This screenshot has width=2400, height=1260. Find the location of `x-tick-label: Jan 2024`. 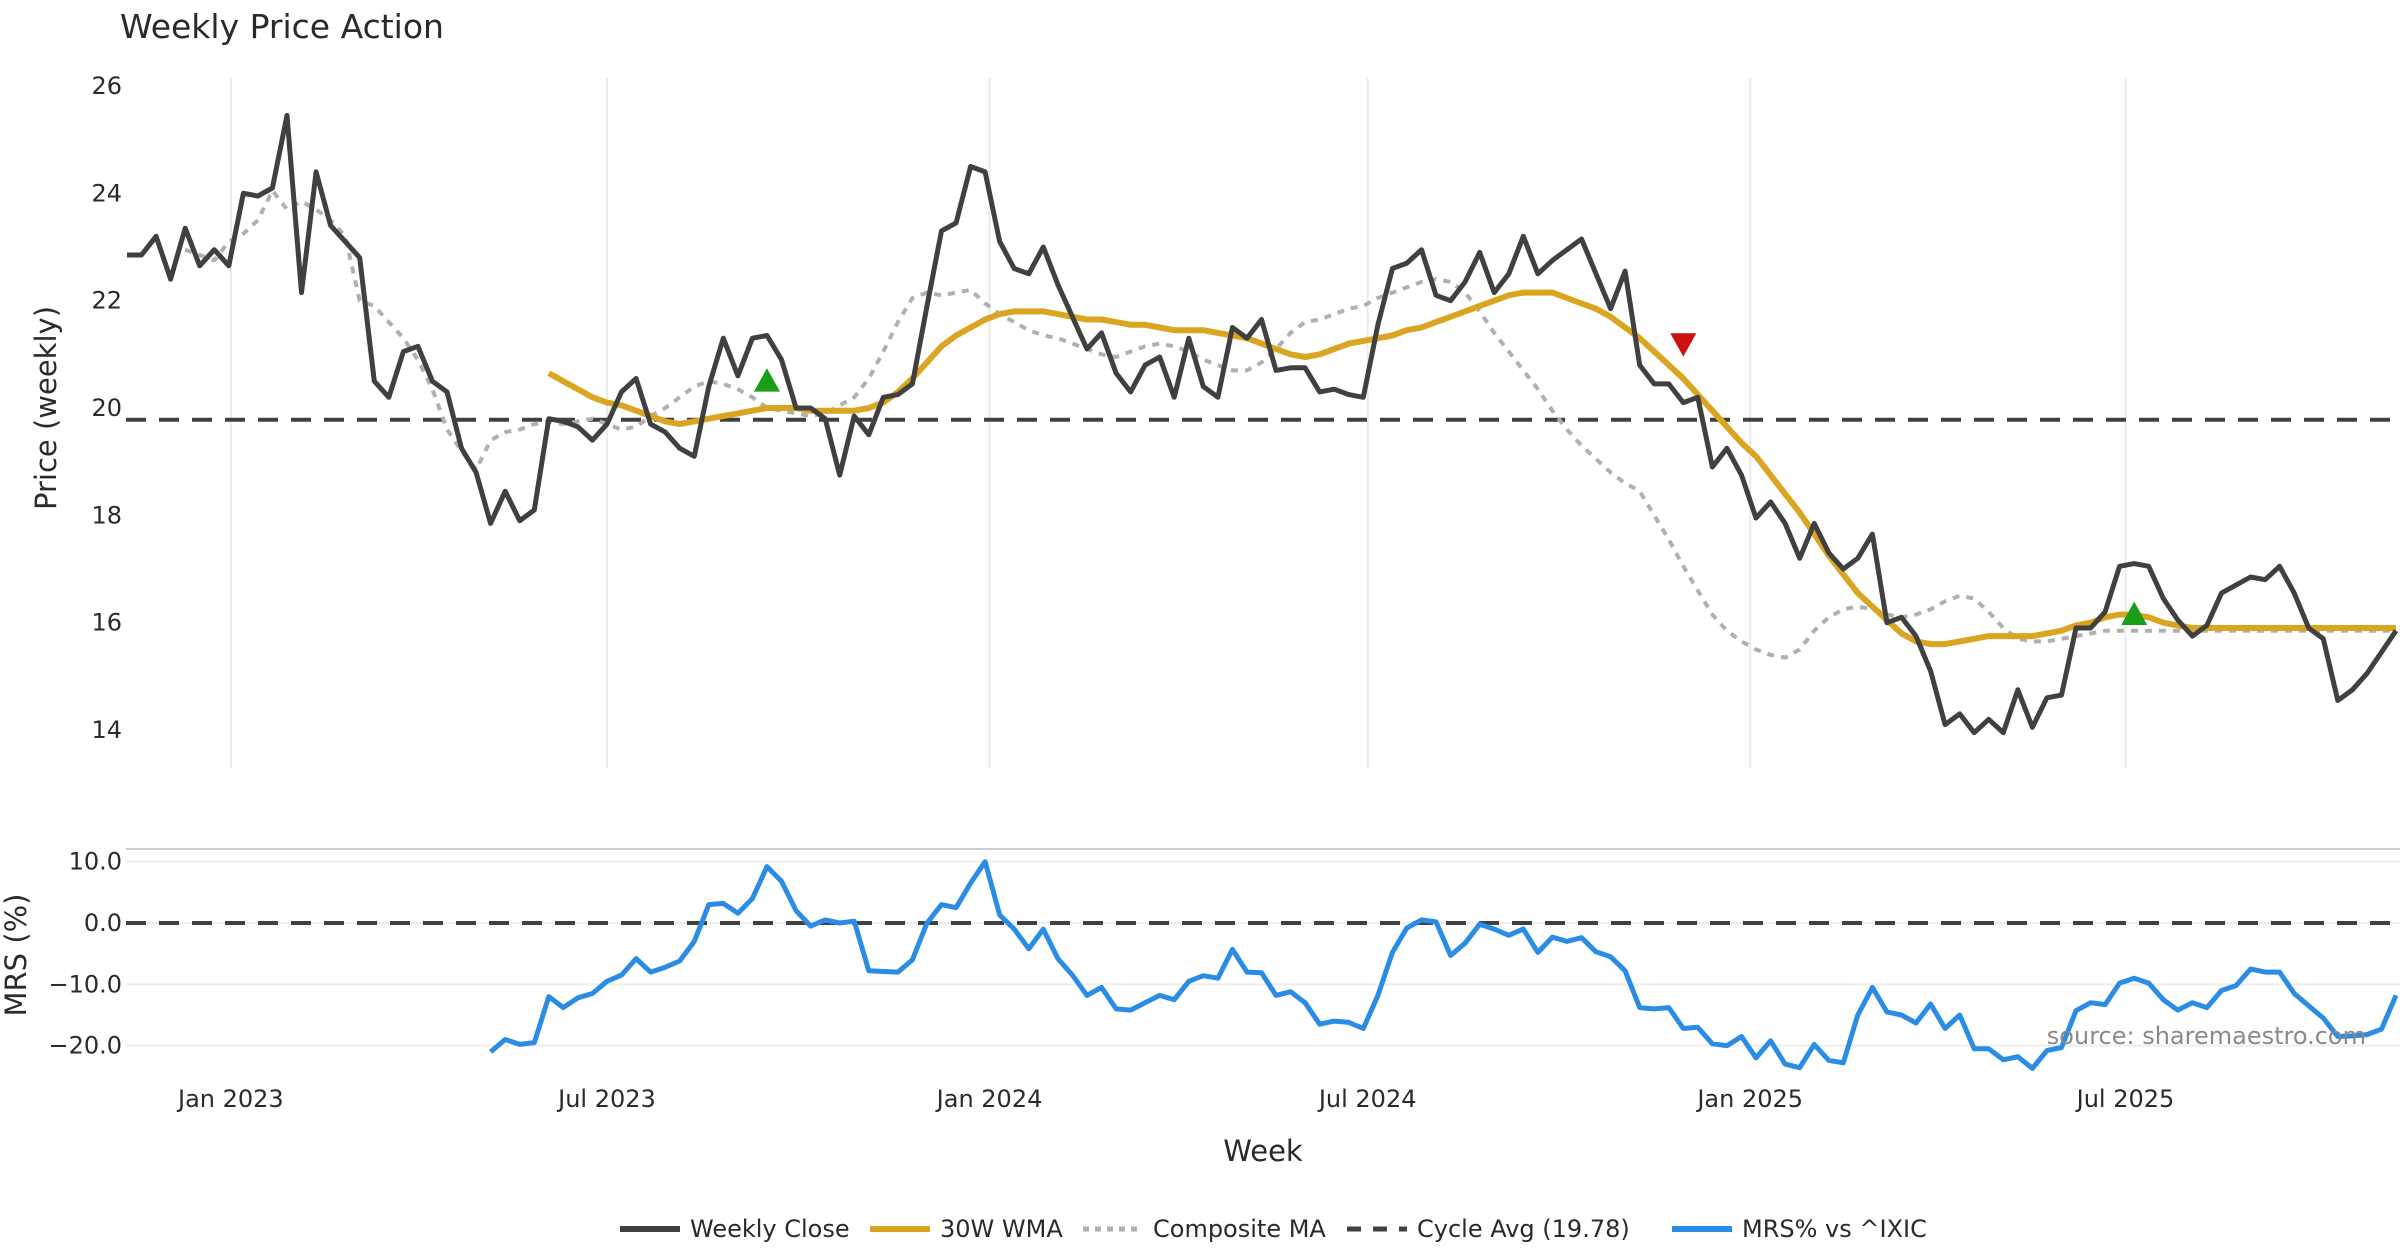

x-tick-label: Jan 2024 is located at coordinates (989, 1099).